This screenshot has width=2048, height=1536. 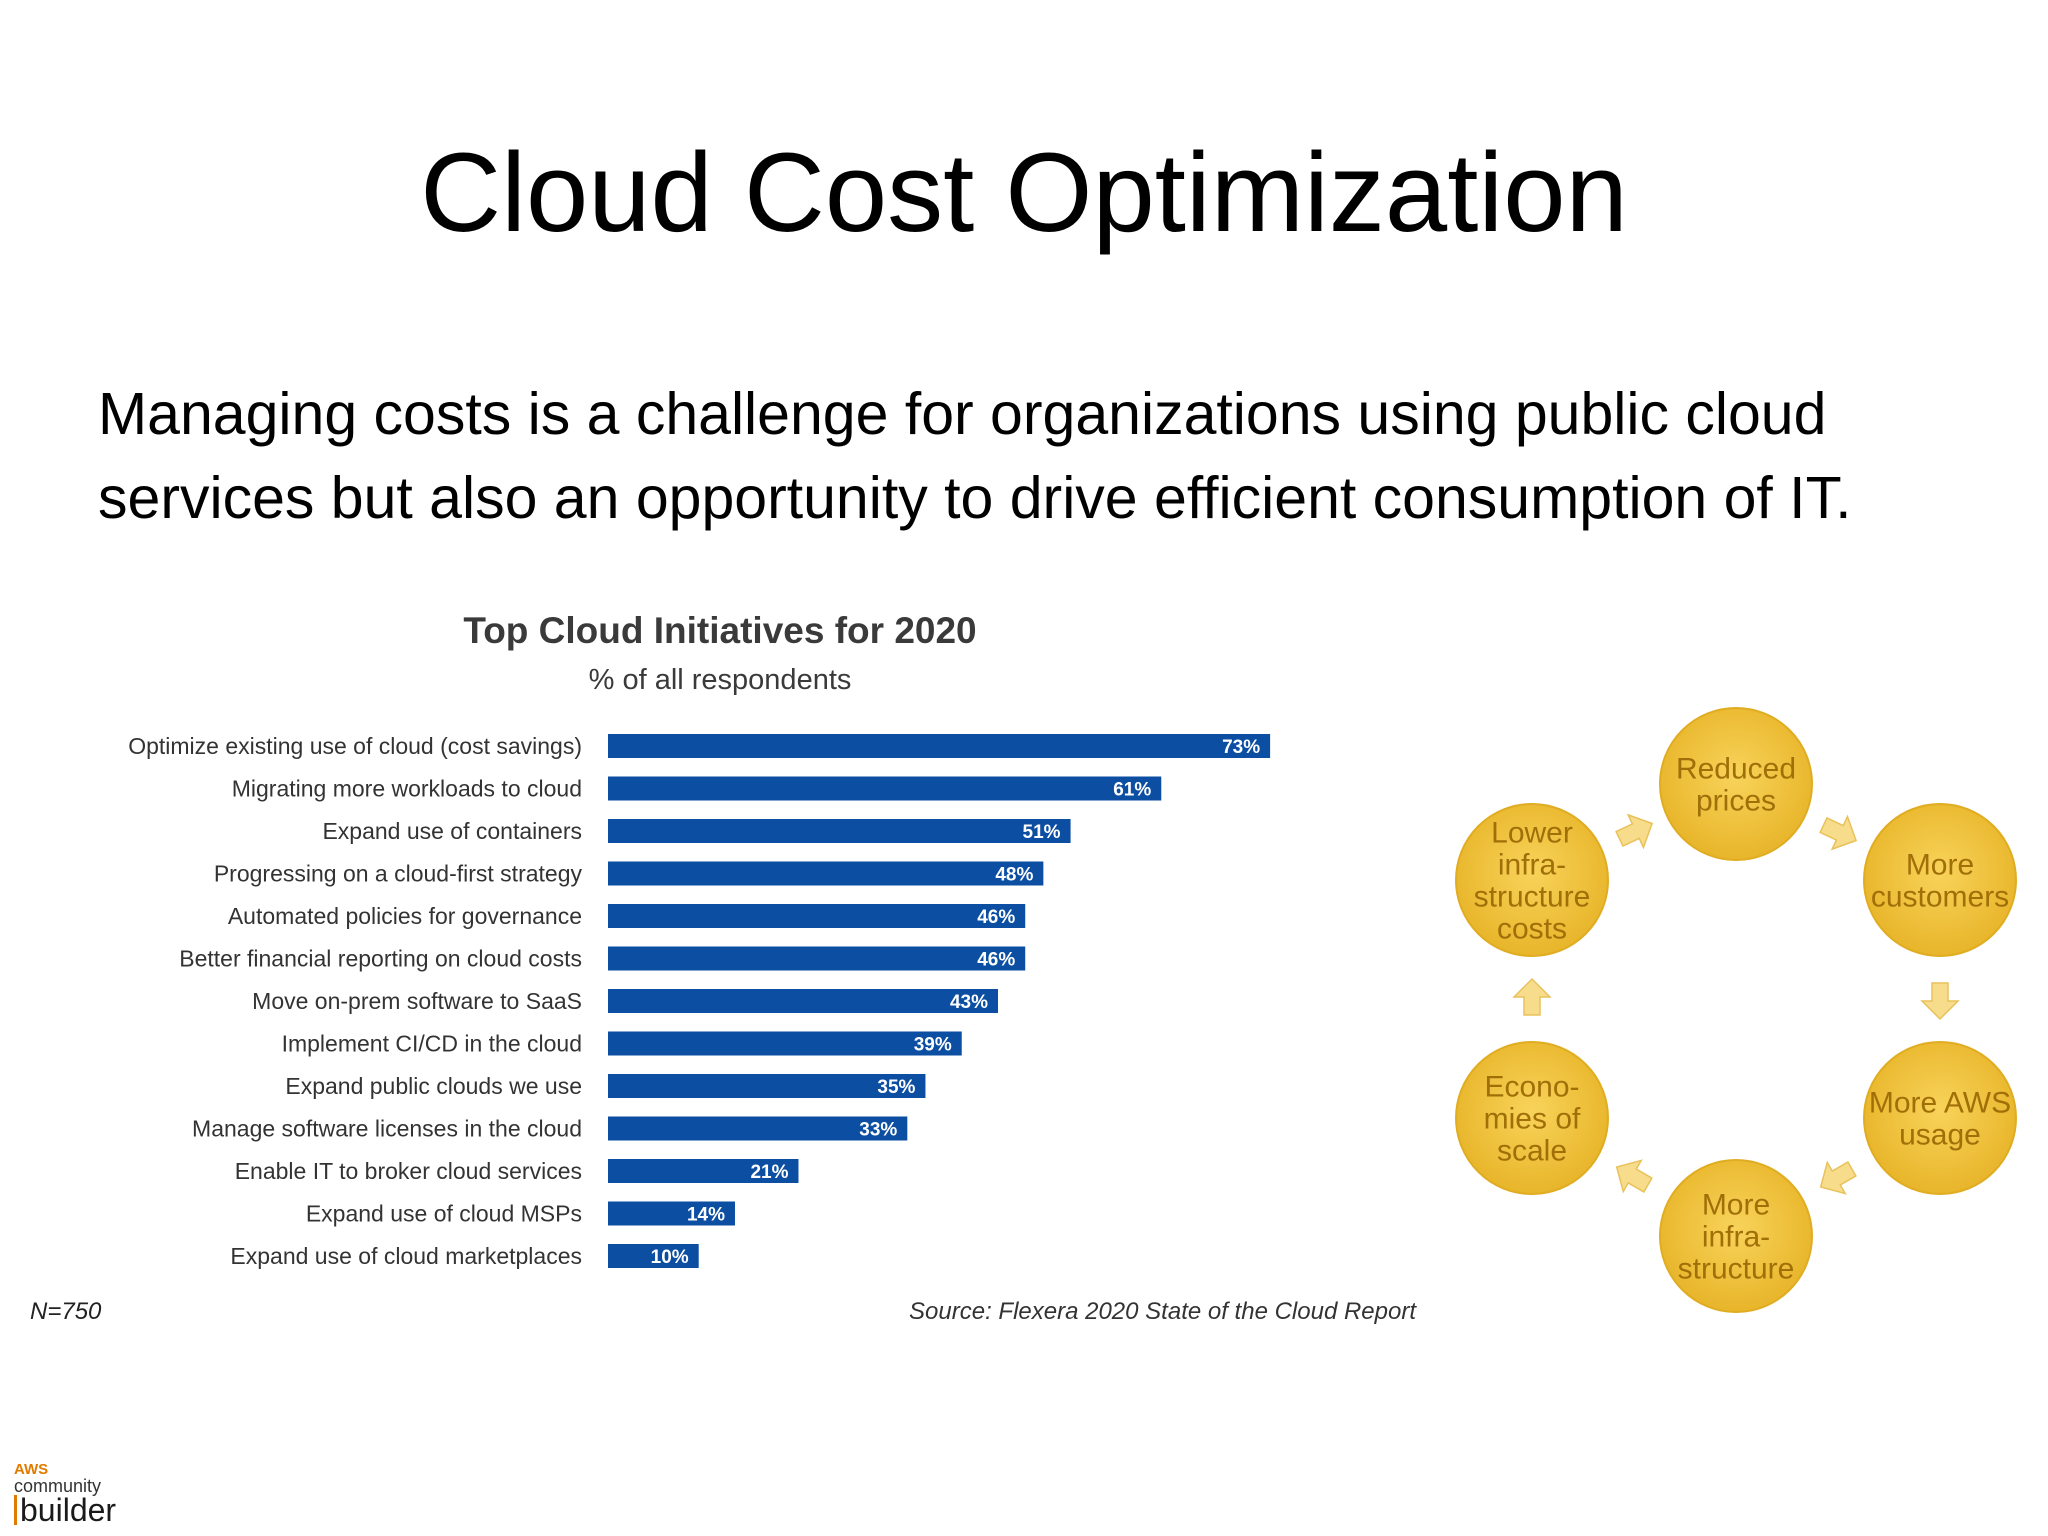 What do you see at coordinates (1736, 769) in the screenshot?
I see `cycle-node-label: Reduced` at bounding box center [1736, 769].